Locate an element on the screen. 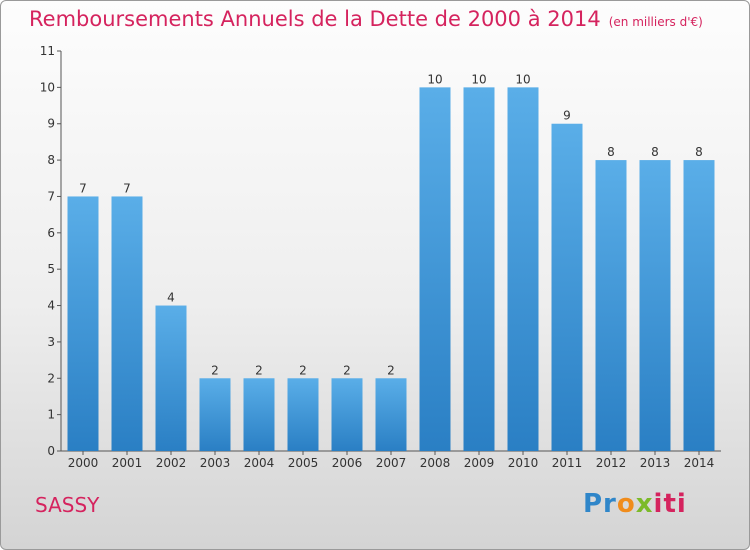 The width and height of the screenshot is (750, 550). bar-2005 is located at coordinates (303, 414).